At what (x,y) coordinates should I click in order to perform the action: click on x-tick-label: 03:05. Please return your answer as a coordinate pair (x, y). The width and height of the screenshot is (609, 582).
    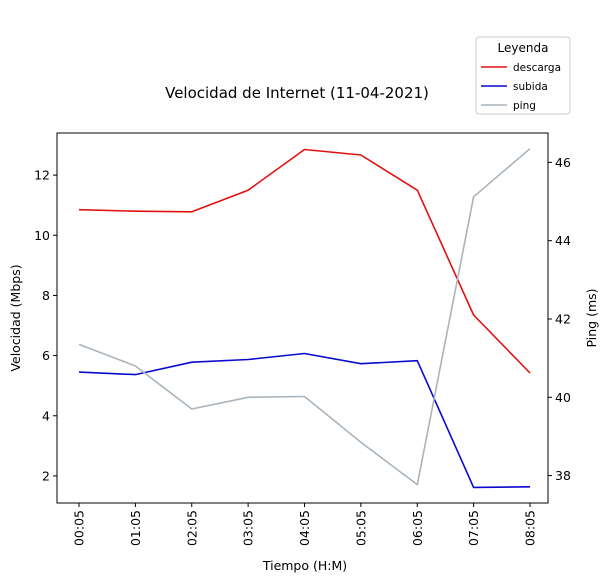
    Looking at the image, I should click on (248, 528).